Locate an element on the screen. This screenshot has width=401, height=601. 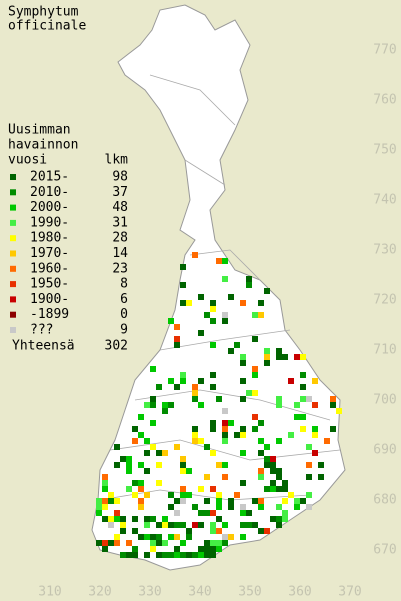
y-axis-label: 750 is located at coordinates (384, 150).